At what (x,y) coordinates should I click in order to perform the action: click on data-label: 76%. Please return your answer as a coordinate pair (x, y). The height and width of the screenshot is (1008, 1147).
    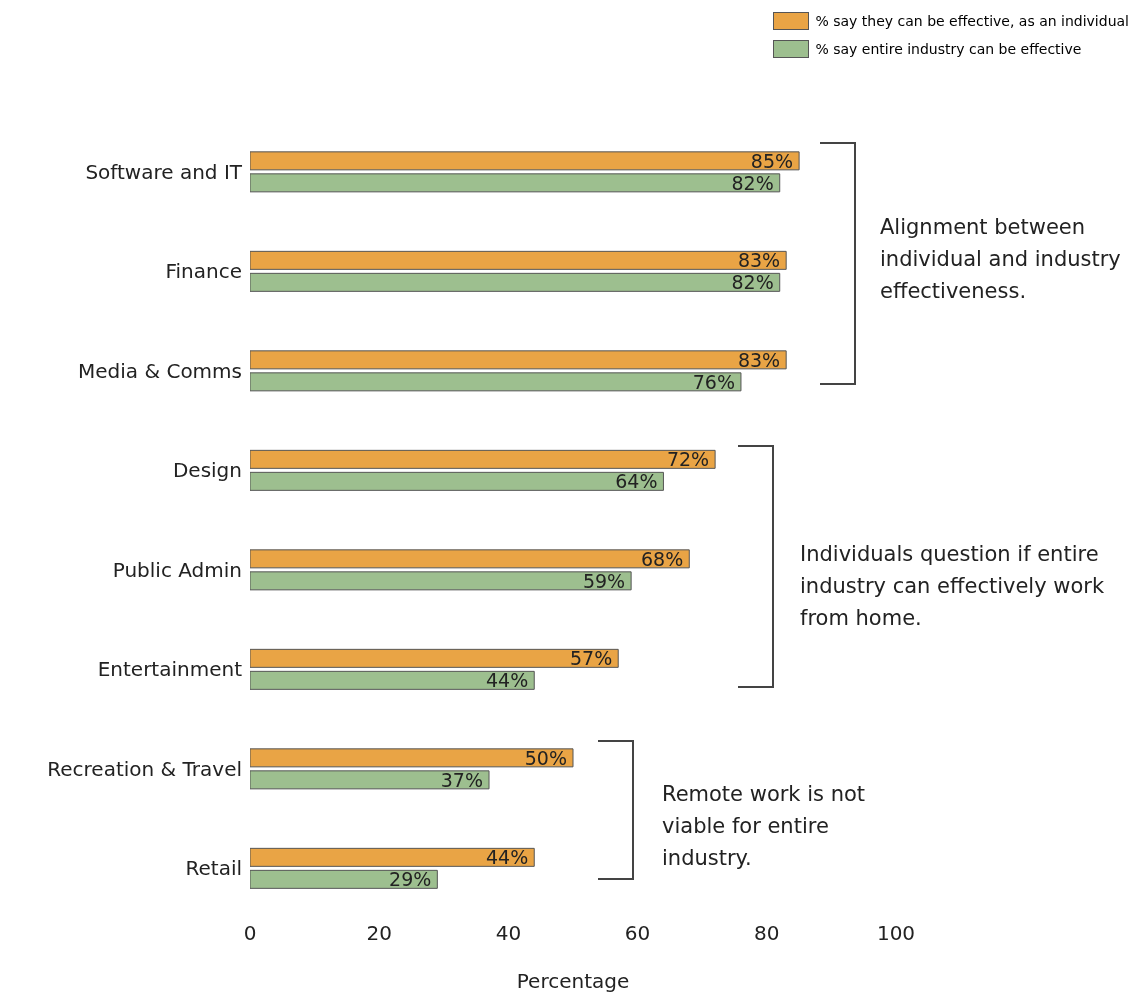
    Looking at the image, I should click on (713, 381).